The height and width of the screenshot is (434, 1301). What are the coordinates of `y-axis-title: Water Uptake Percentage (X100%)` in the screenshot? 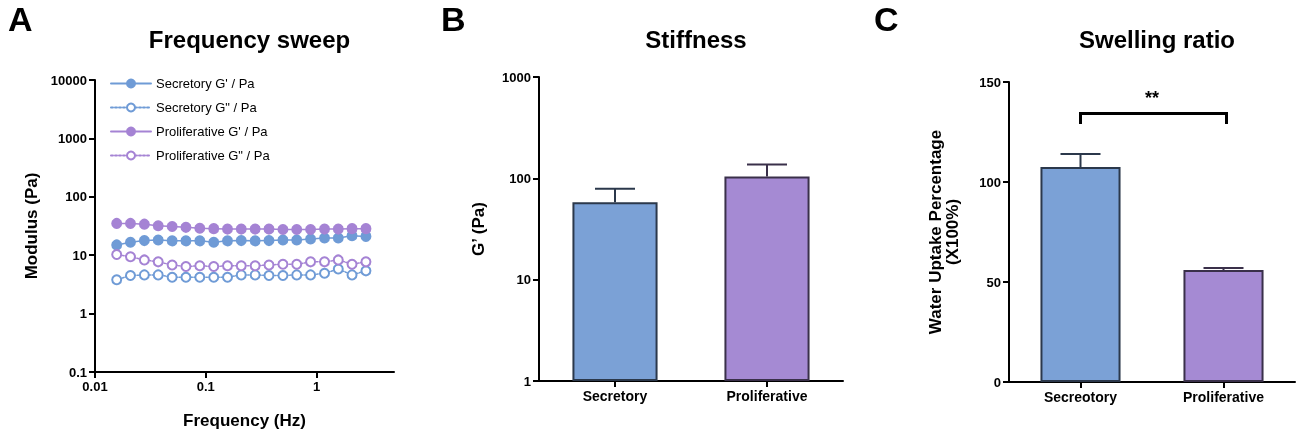 It's located at (944, 232).